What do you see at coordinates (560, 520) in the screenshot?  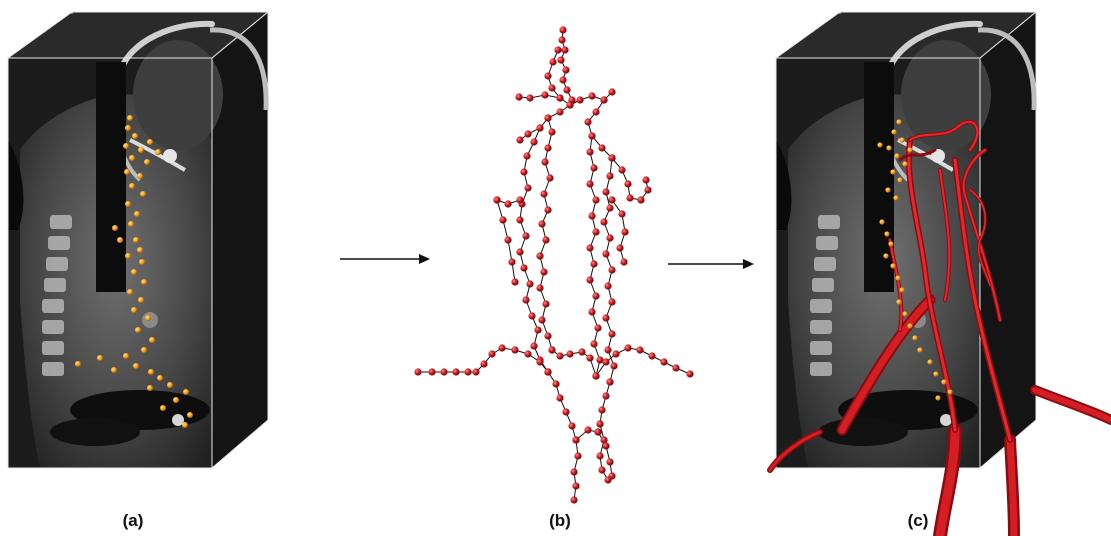 I see `panel-label-b: (b)` at bounding box center [560, 520].